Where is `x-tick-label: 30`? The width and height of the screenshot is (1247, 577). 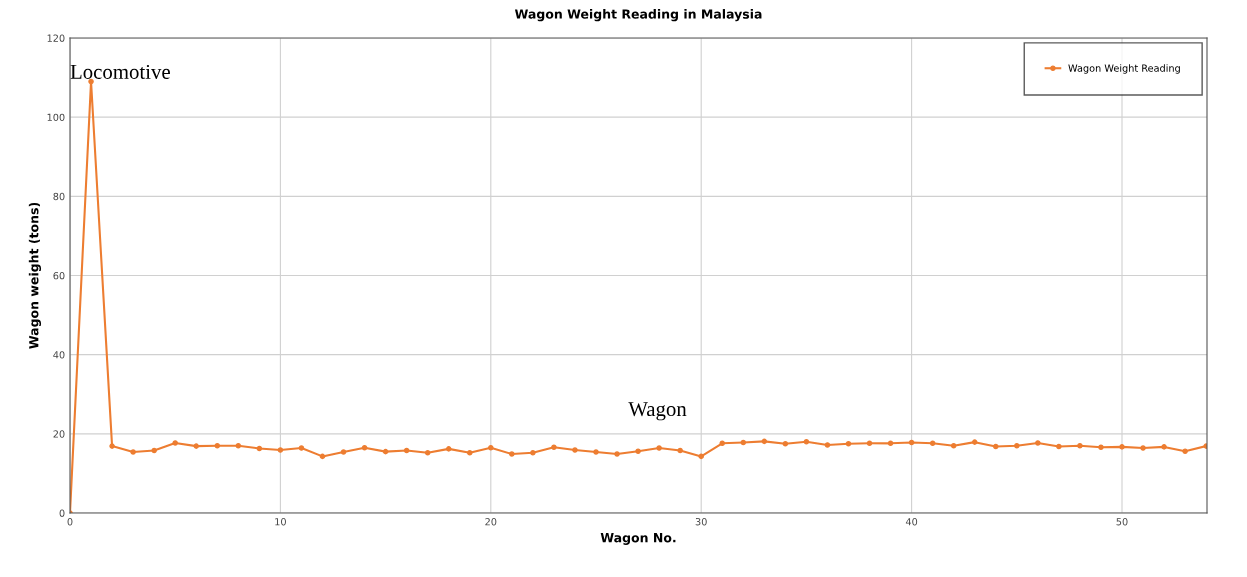 x-tick-label: 30 is located at coordinates (701, 522).